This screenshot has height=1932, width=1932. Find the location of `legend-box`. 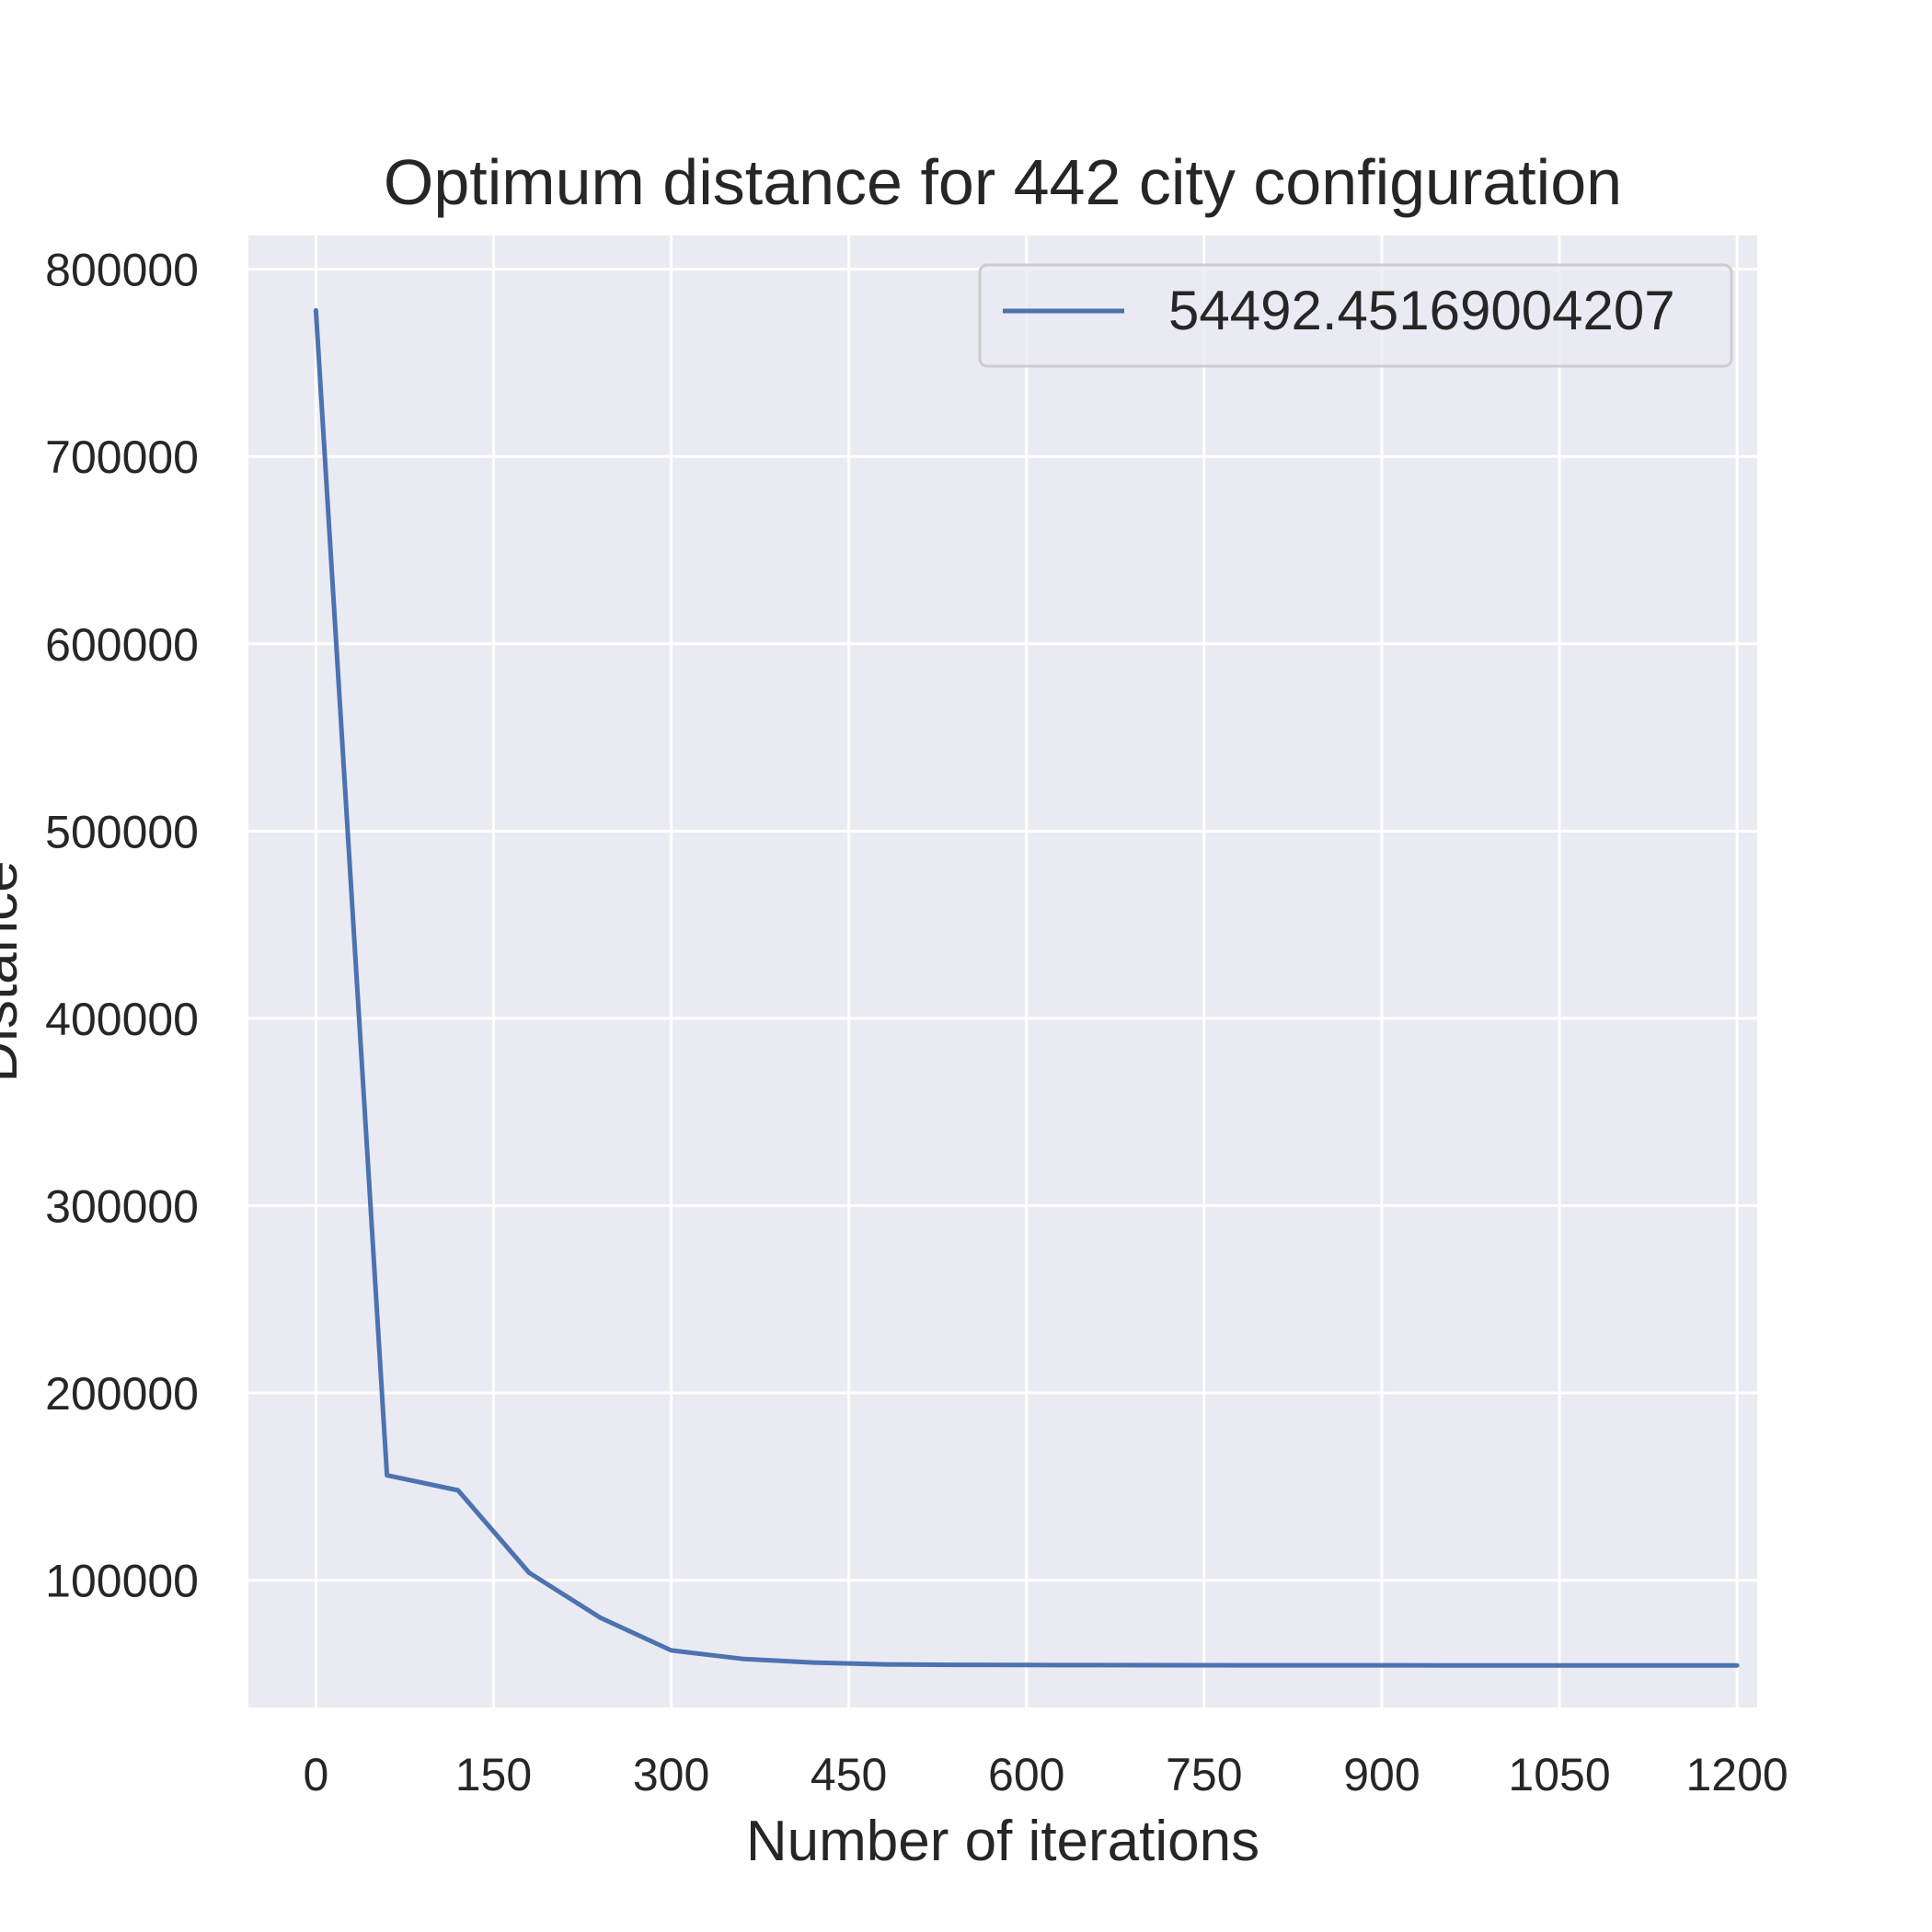

legend-box is located at coordinates (1355, 315).